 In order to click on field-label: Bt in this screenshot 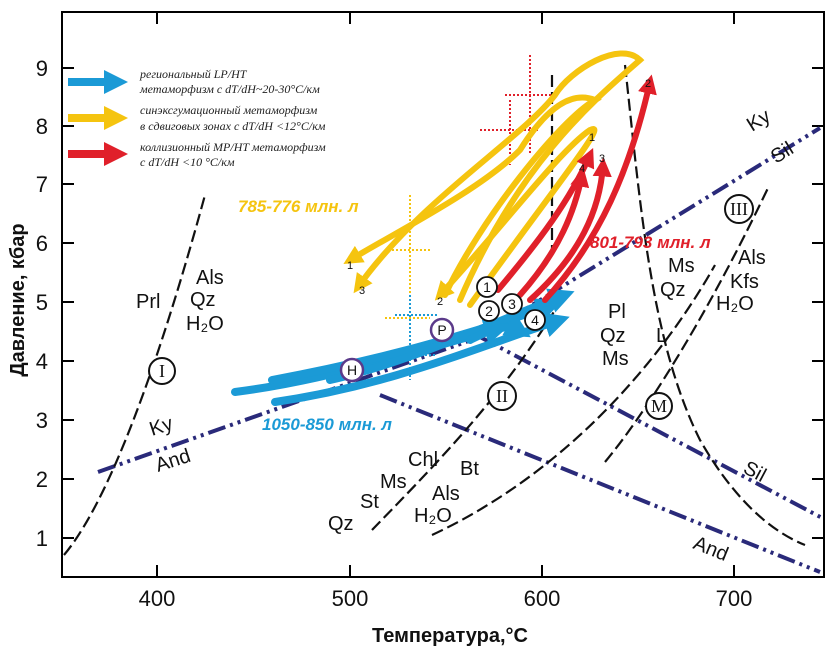, I will do `click(469, 469)`.